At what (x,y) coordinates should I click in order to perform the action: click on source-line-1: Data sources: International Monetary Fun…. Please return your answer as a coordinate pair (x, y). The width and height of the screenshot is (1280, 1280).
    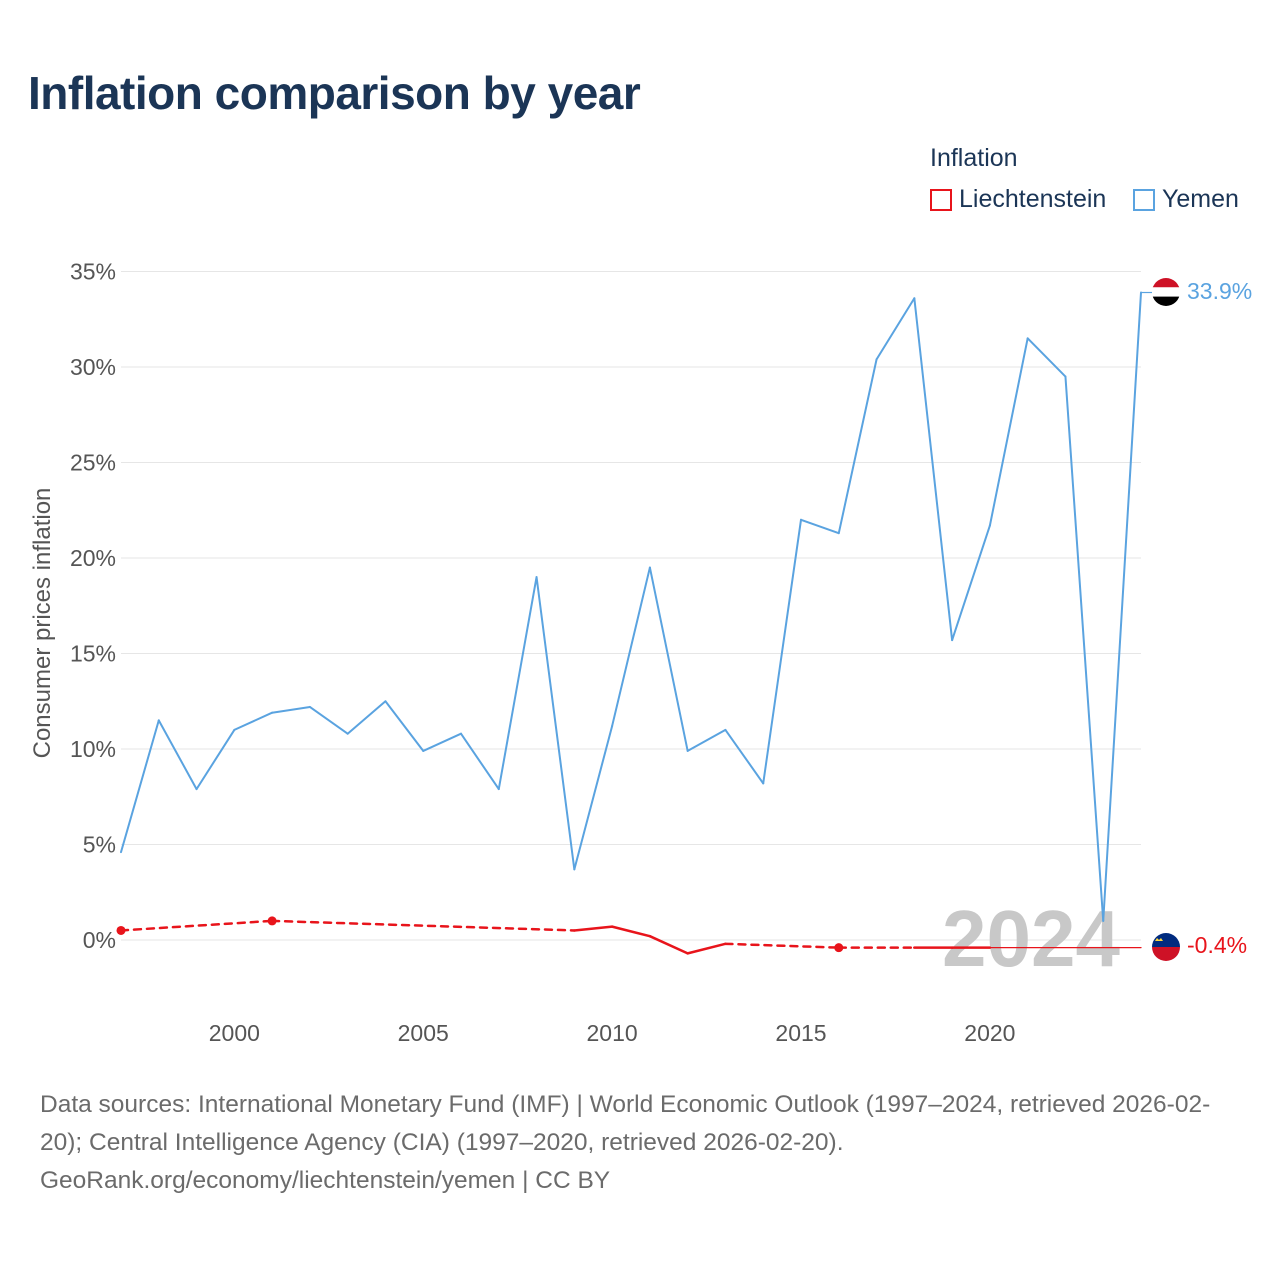
    Looking at the image, I should click on (625, 1123).